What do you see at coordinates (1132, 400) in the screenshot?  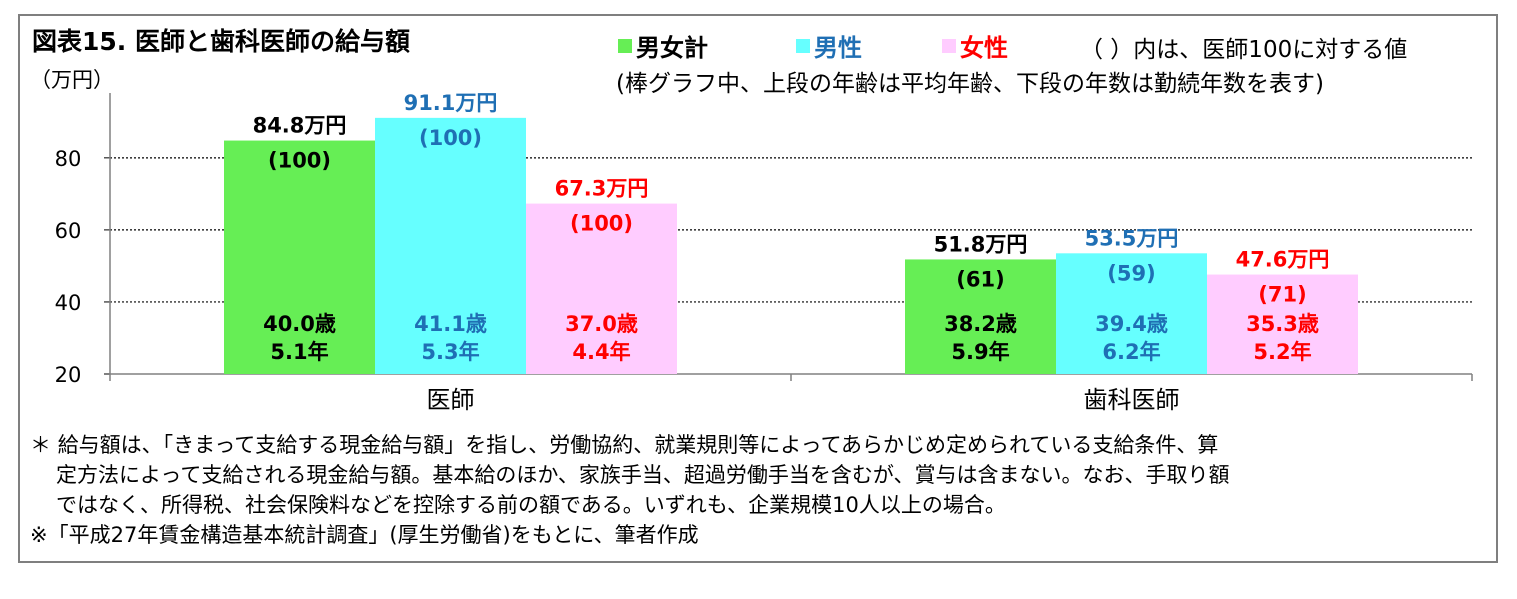 I see `x-category-label: 歯科医師` at bounding box center [1132, 400].